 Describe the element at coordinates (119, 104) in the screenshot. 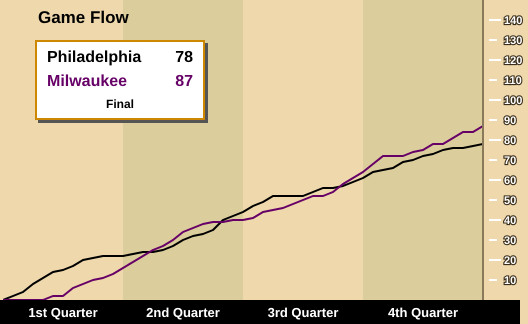

I see `annotation: Final` at that location.